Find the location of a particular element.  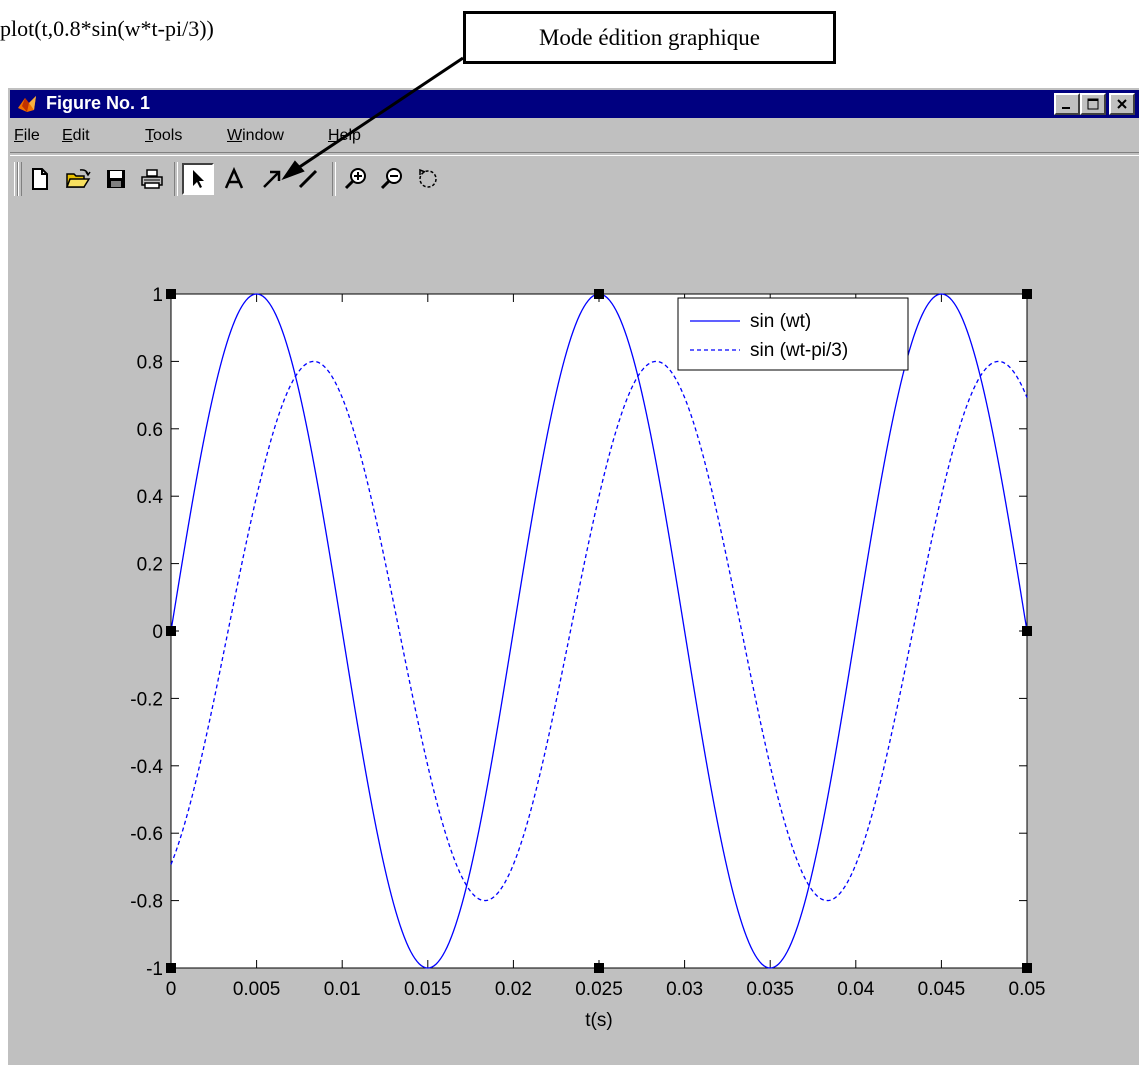

menu-window-label: indow is located at coordinates (263, 135).